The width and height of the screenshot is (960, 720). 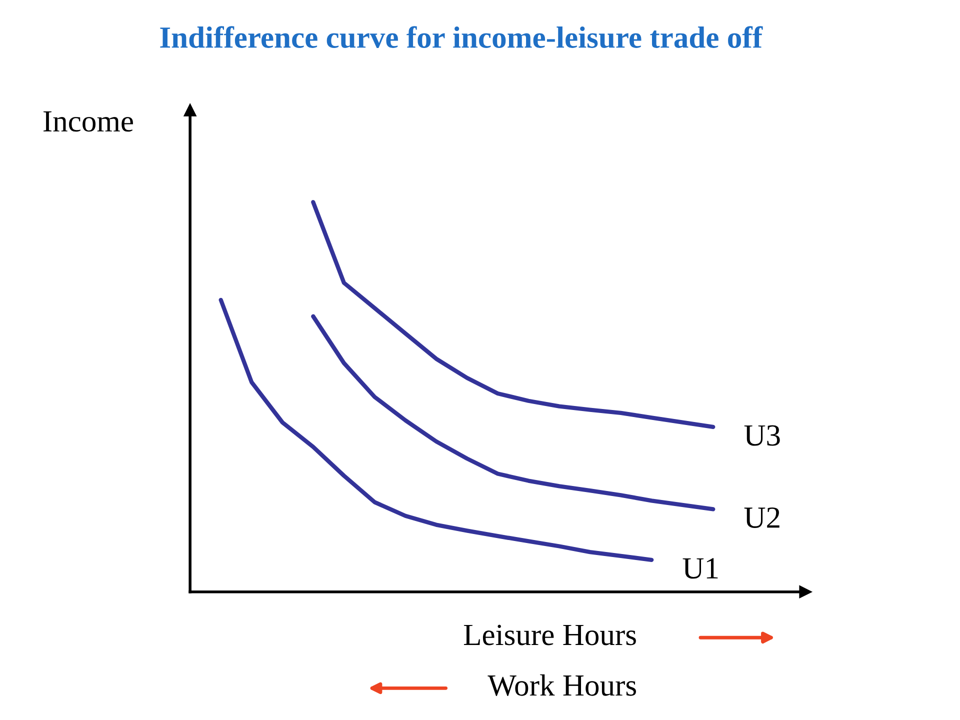 I want to click on y-axis-title: Income, so click(x=88, y=121).